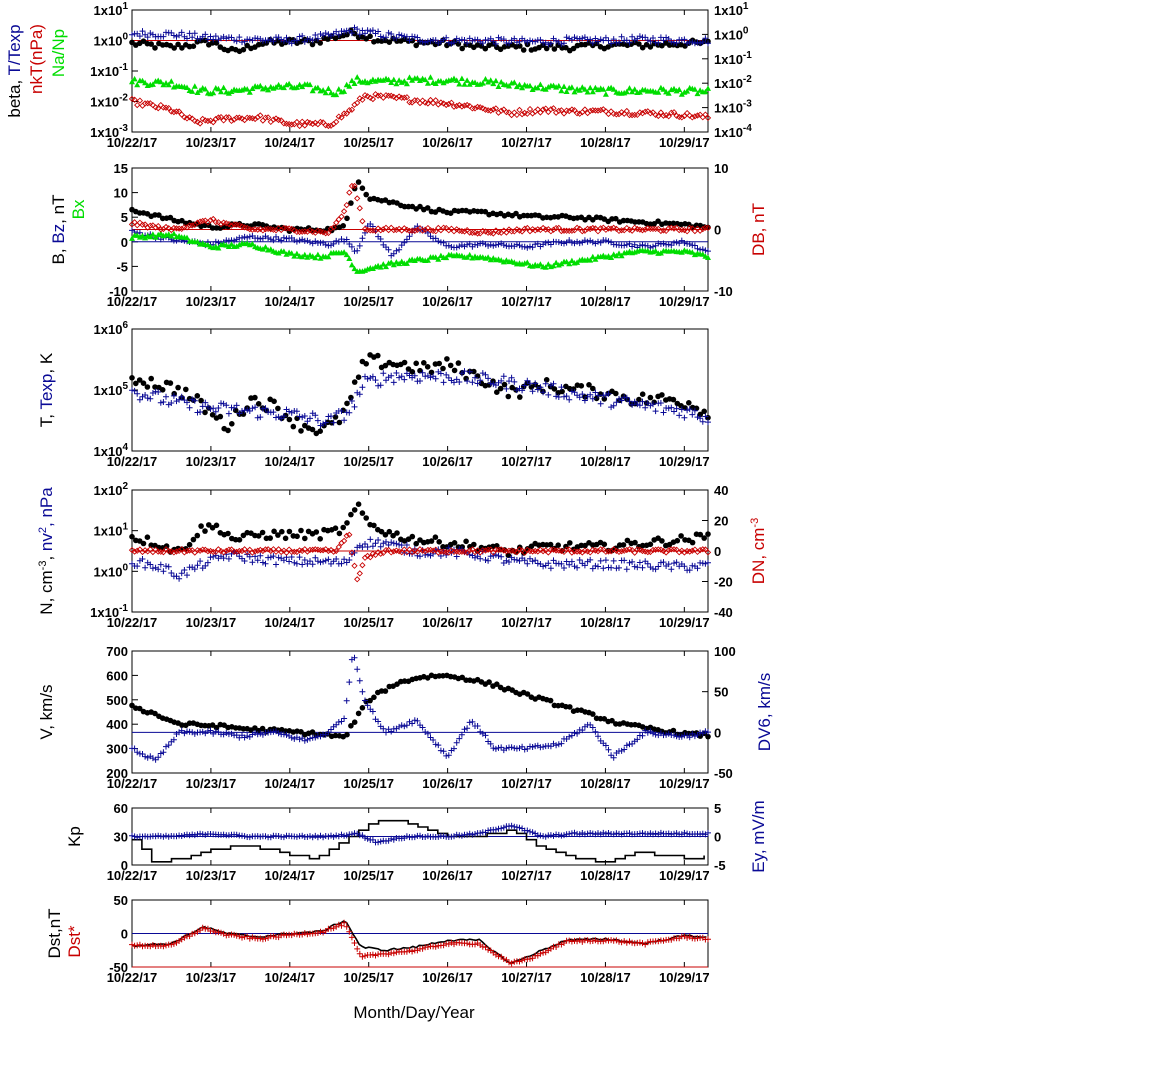  Describe the element at coordinates (368, 142) in the screenshot. I see `x-tick-label: 10/25/17` at that location.